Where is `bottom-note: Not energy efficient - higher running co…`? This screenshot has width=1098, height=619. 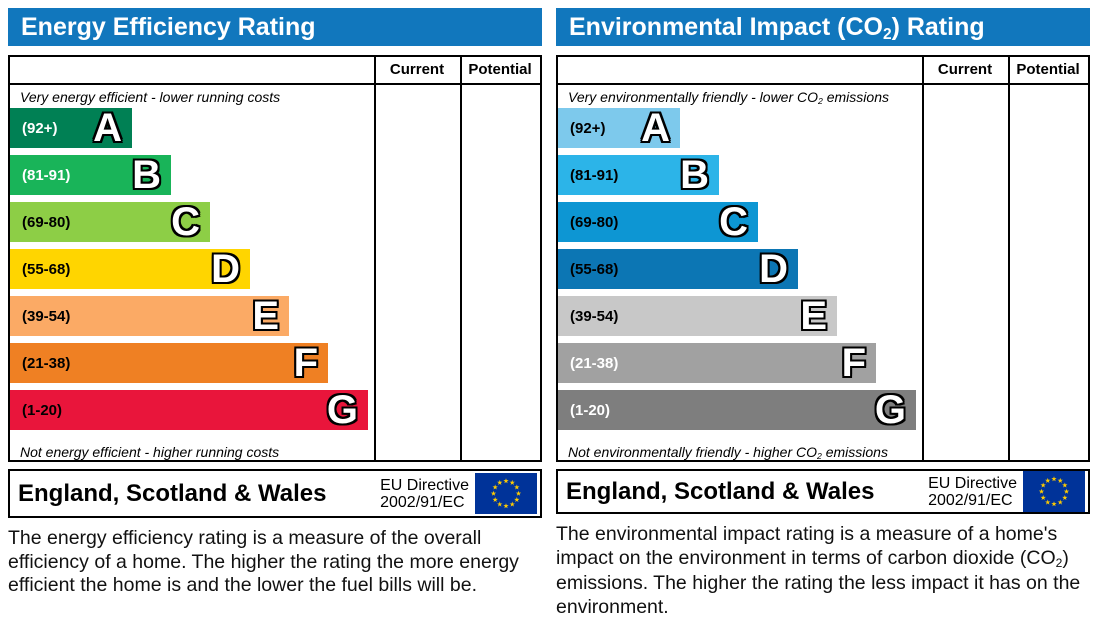
bottom-note: Not energy efficient - higher running co… is located at coordinates (150, 452).